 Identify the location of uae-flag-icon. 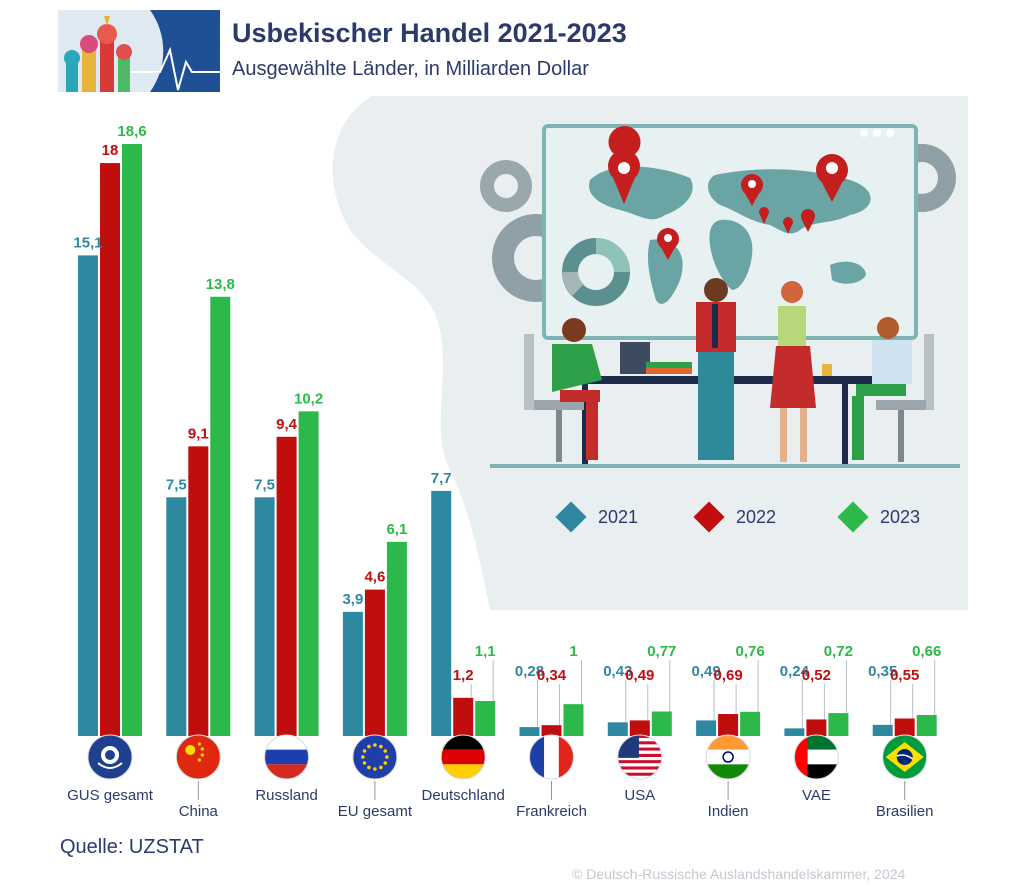
(816, 757).